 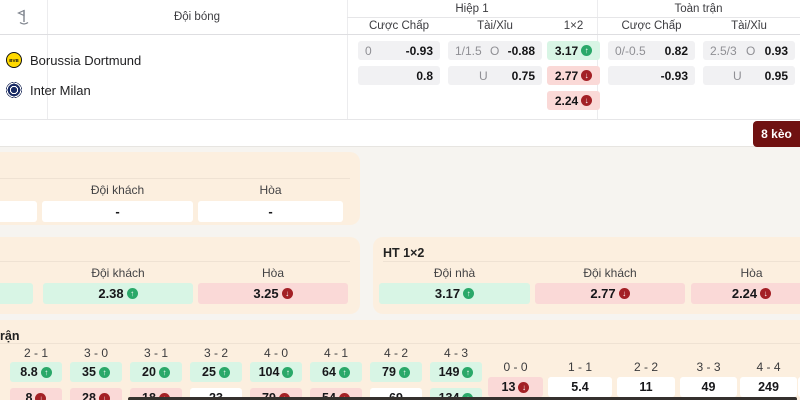 I want to click on score-odds-cell: 8.8 ↑, so click(x=36, y=372).